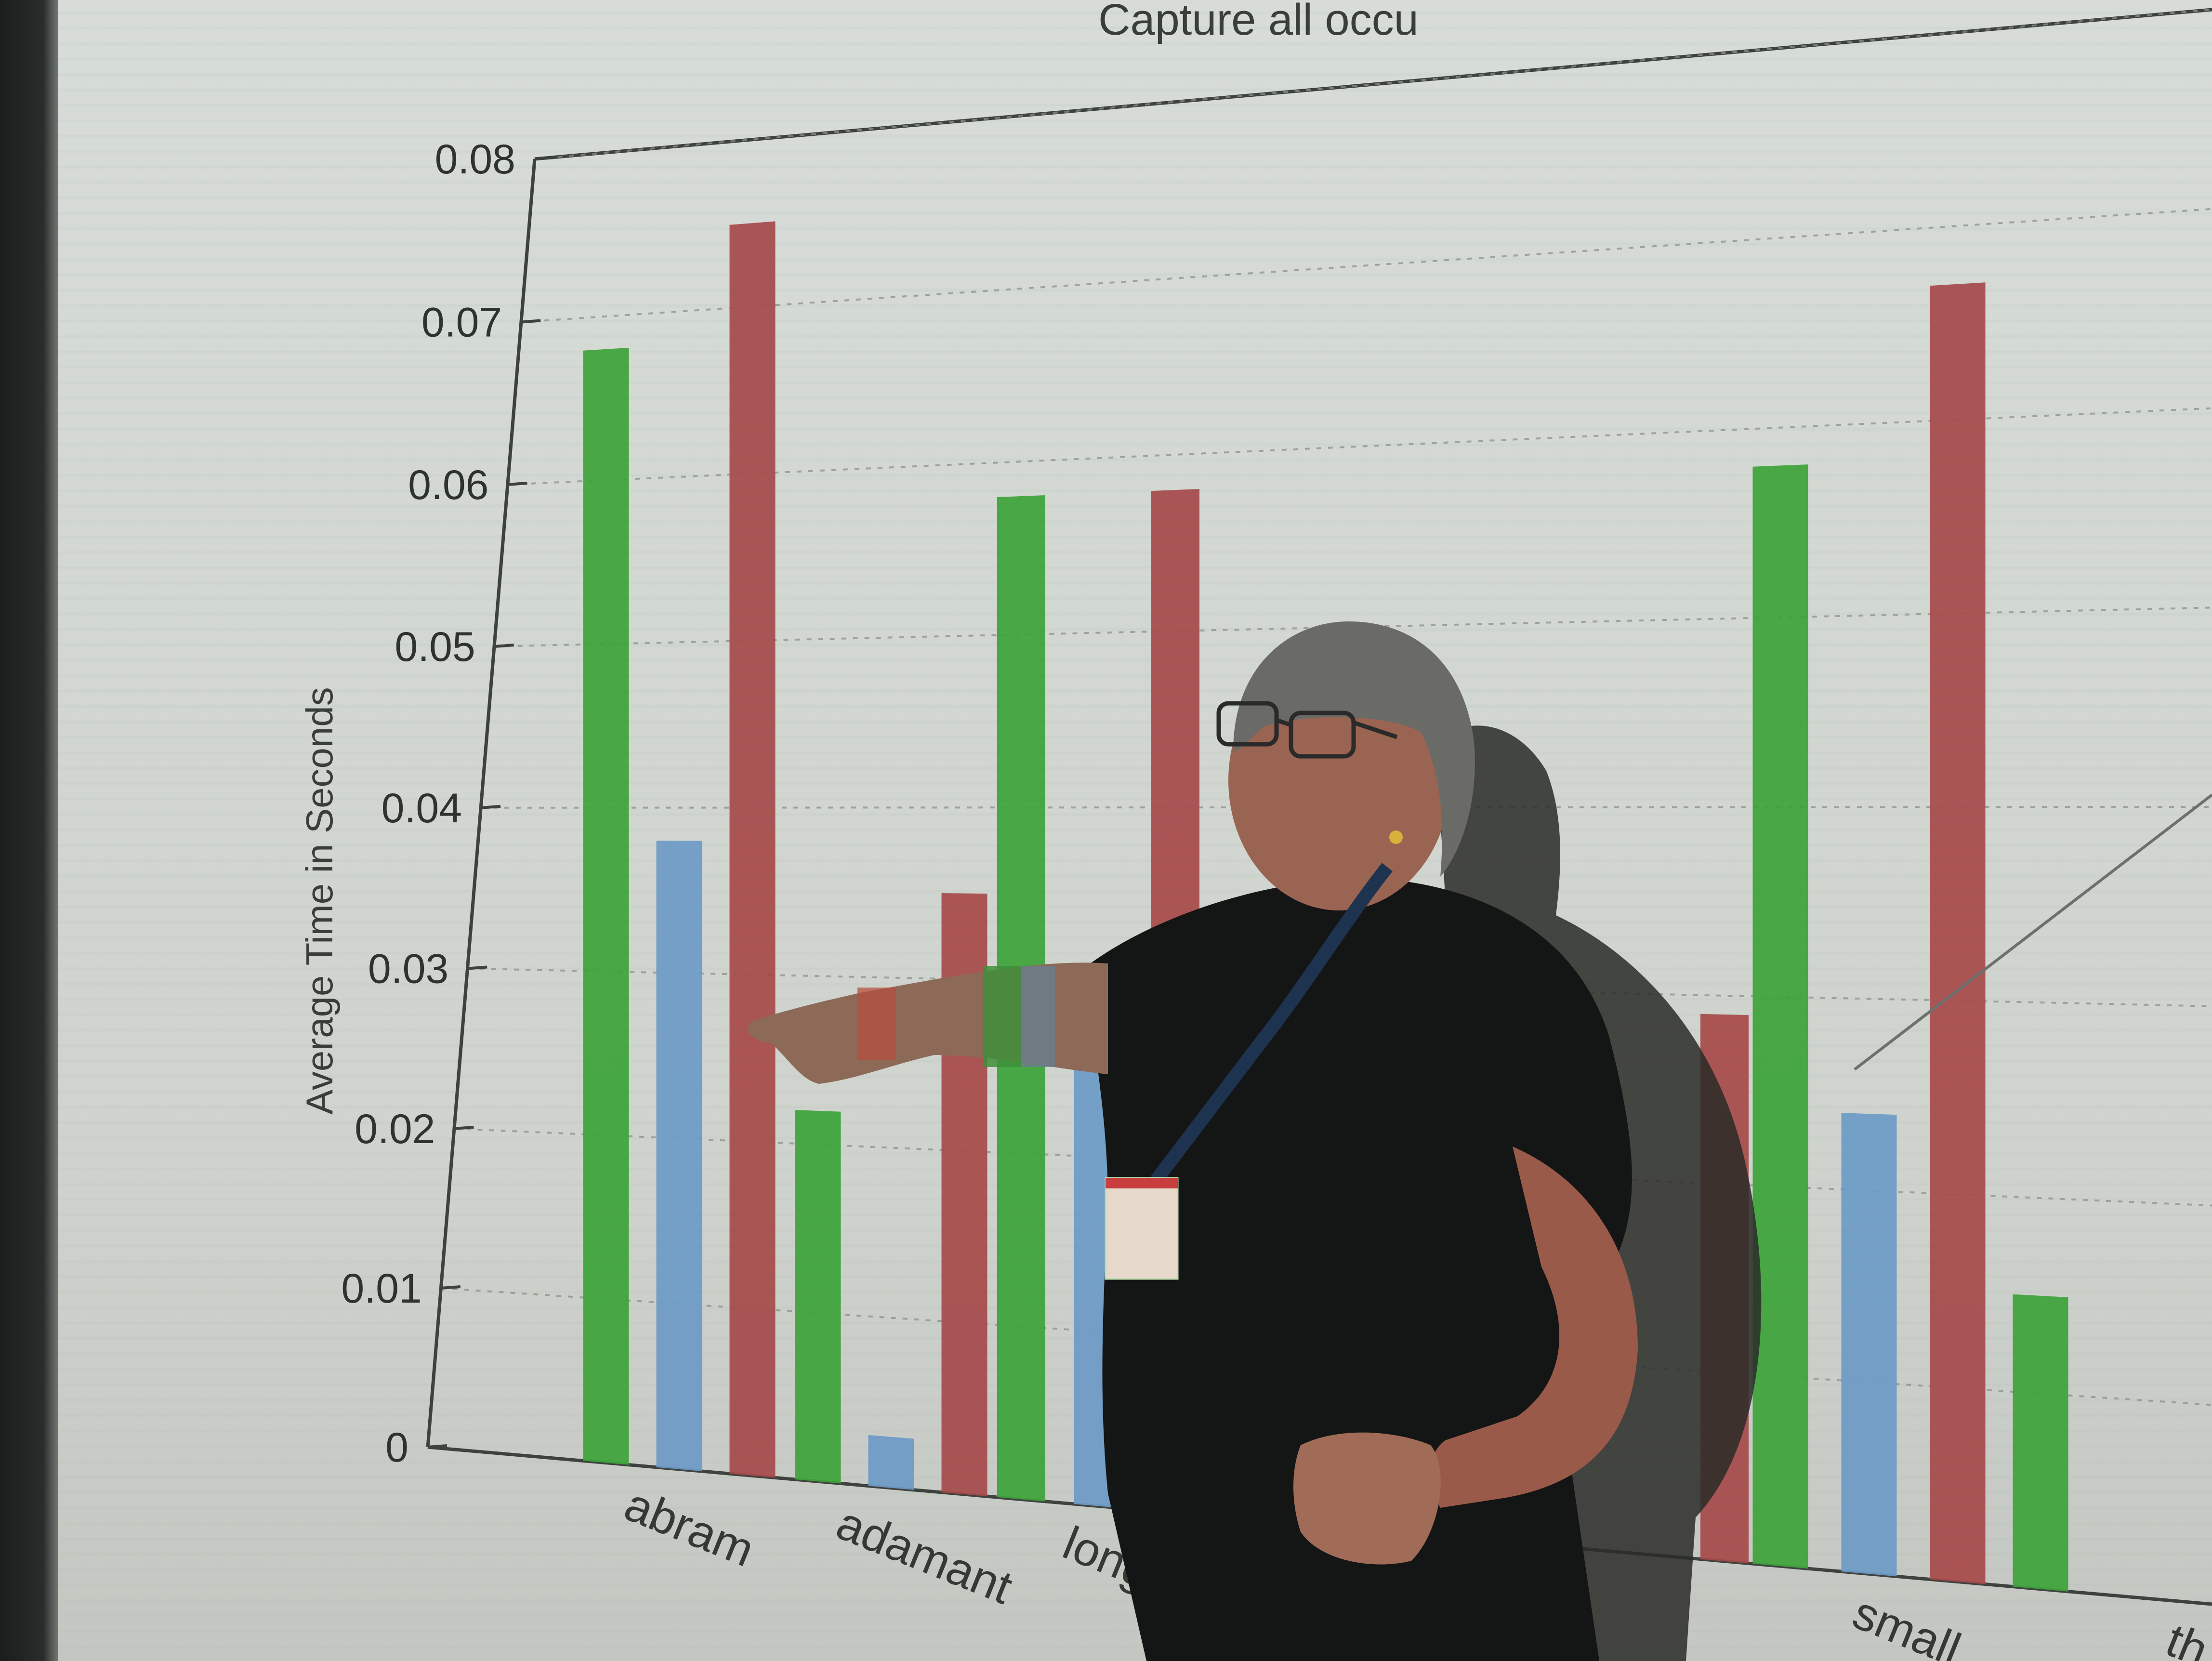 The height and width of the screenshot is (1661, 2212). I want to click on slide-line-right, so click(2033, 932).